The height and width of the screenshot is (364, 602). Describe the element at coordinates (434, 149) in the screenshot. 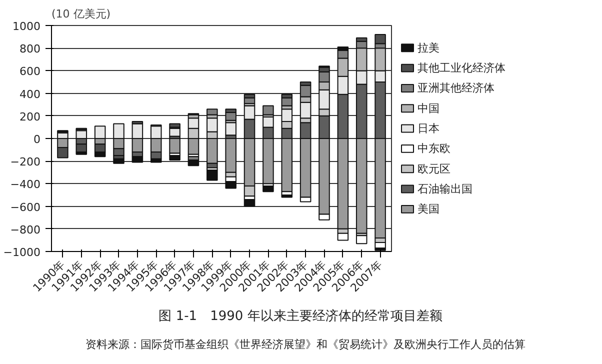

I see `legend-label: 中东欧` at that location.